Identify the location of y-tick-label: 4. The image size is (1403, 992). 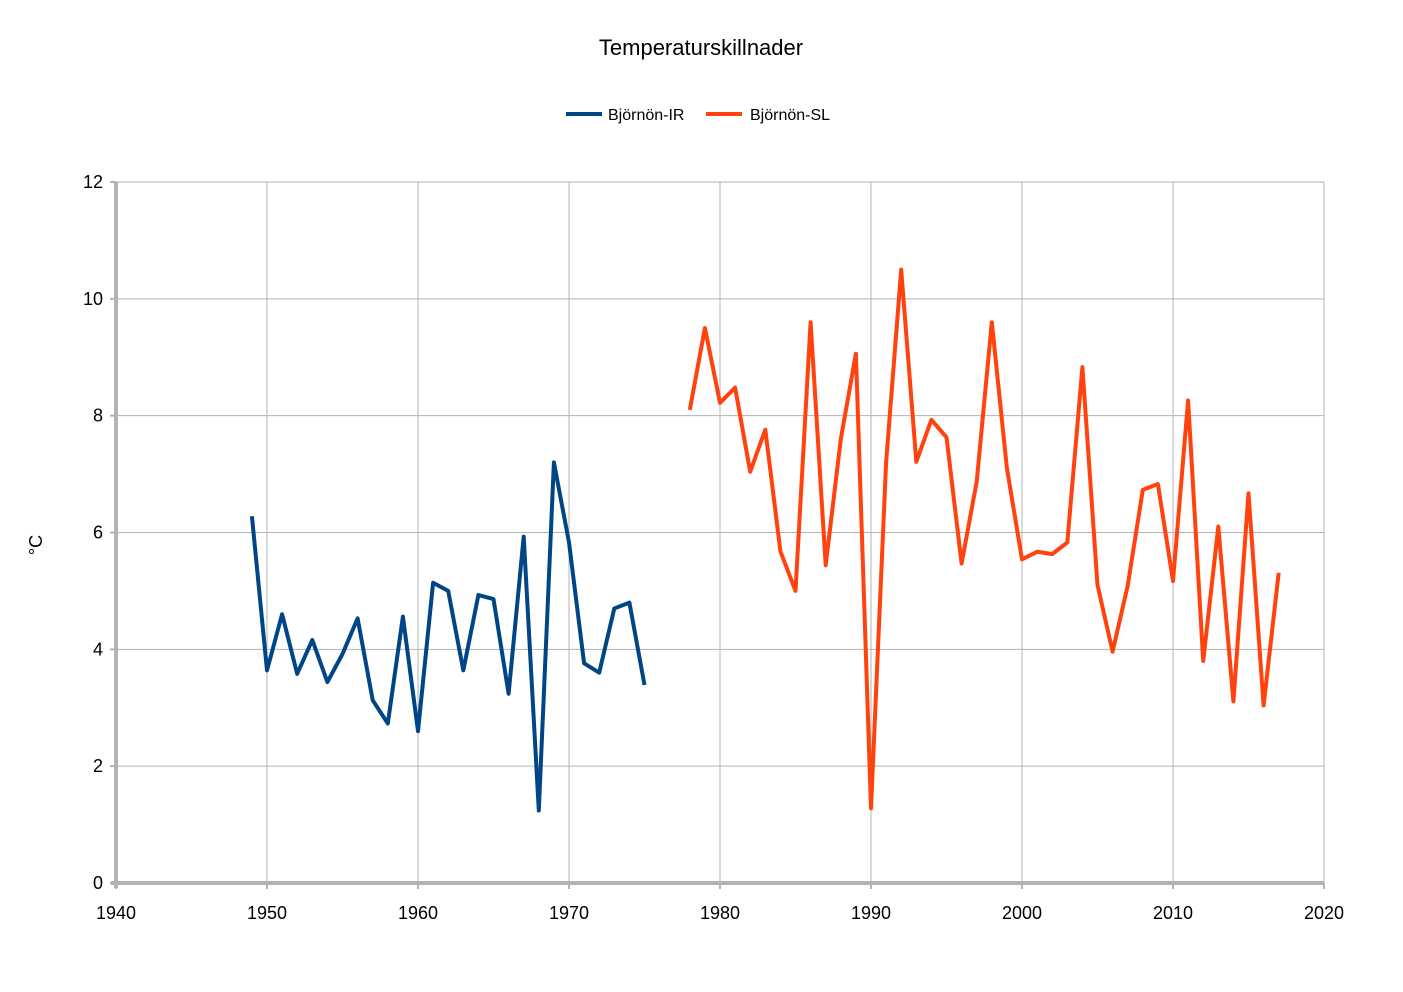
(98, 649).